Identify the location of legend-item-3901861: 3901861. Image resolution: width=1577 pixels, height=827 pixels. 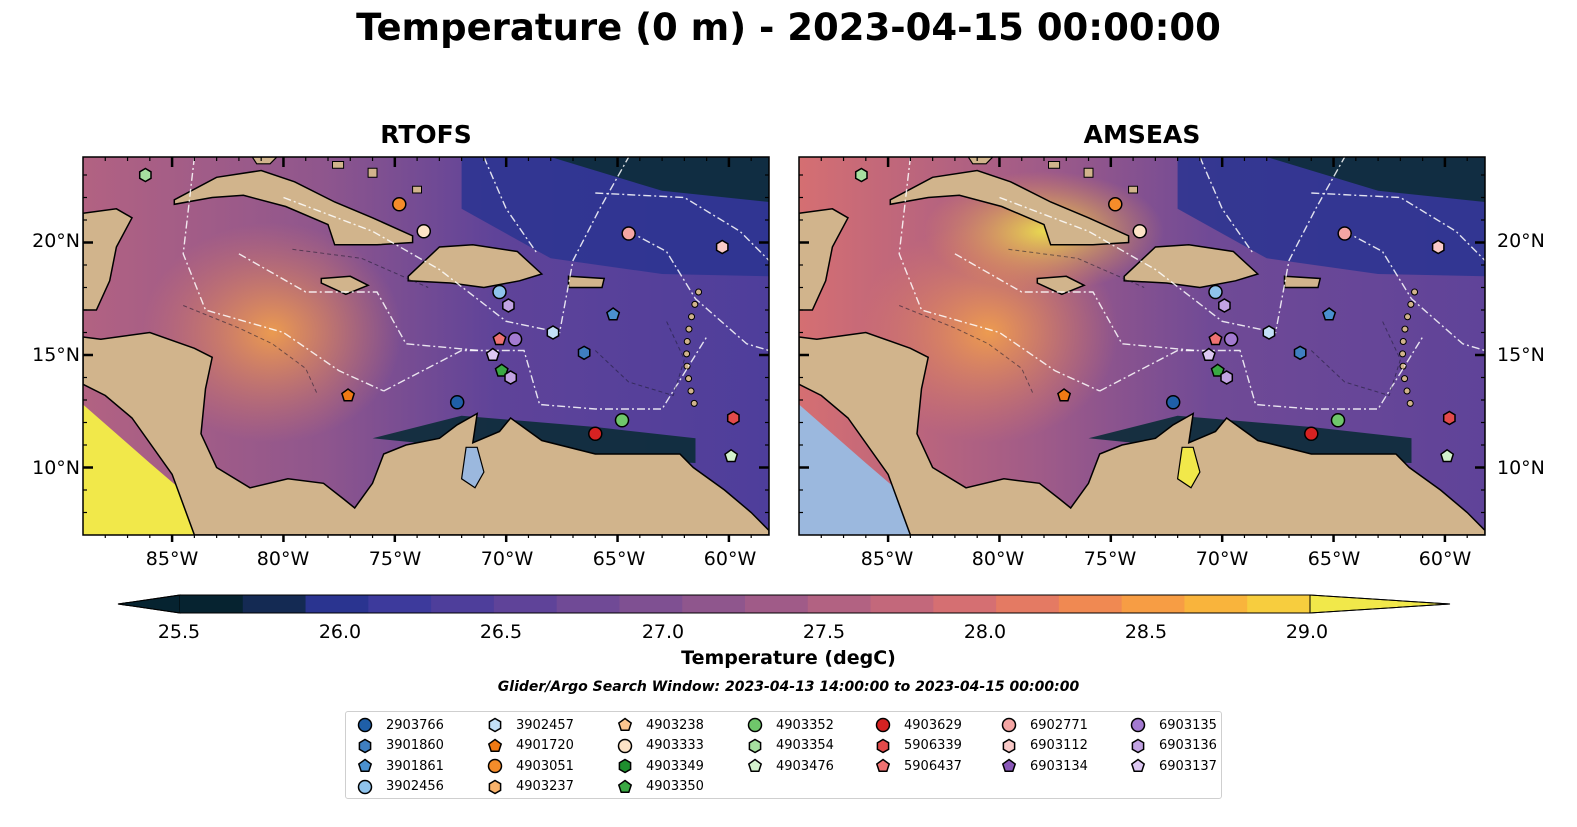
(400, 766).